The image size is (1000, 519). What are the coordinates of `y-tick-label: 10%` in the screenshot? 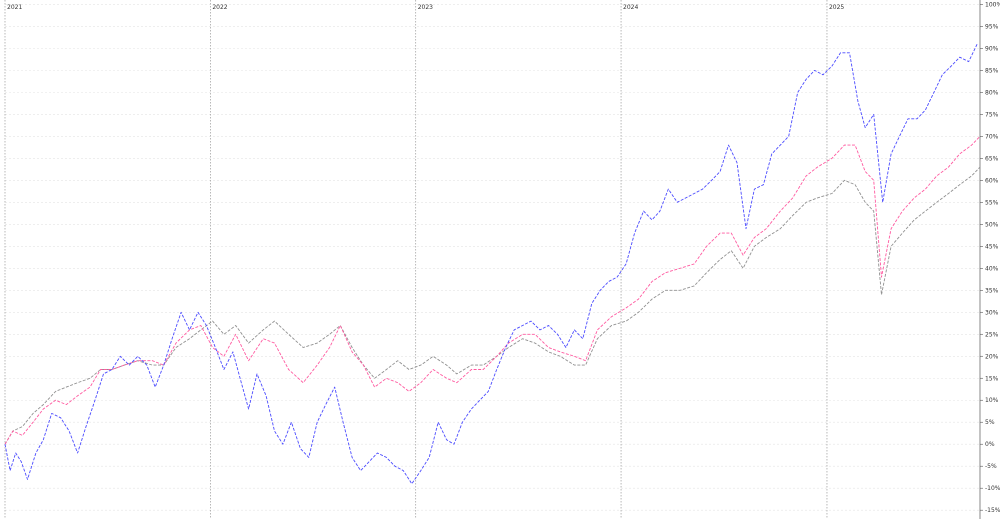 It's located at (992, 400).